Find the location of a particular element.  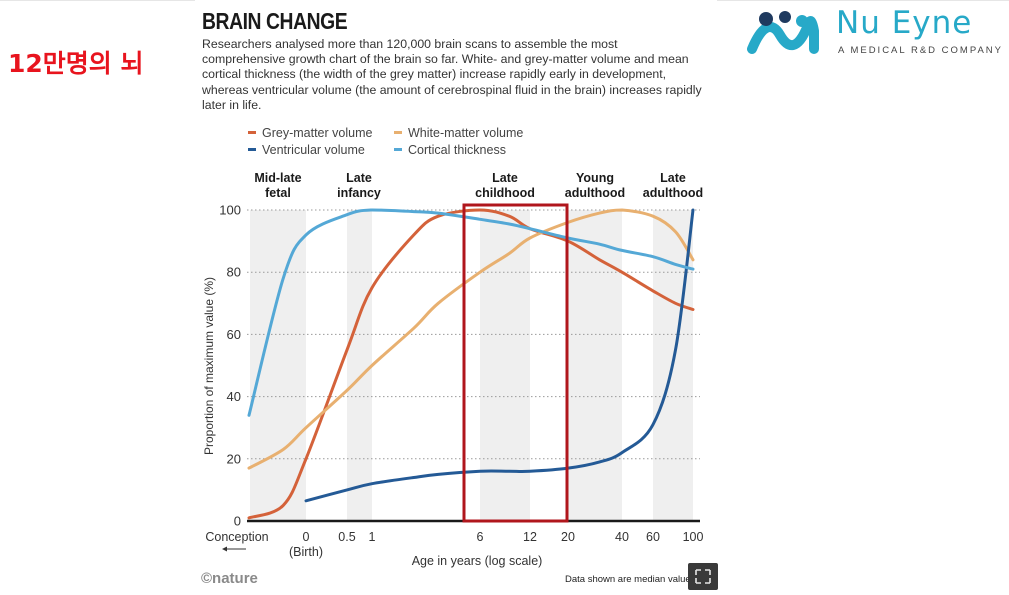

median-note: Data shown are median values. is located at coordinates (631, 579).